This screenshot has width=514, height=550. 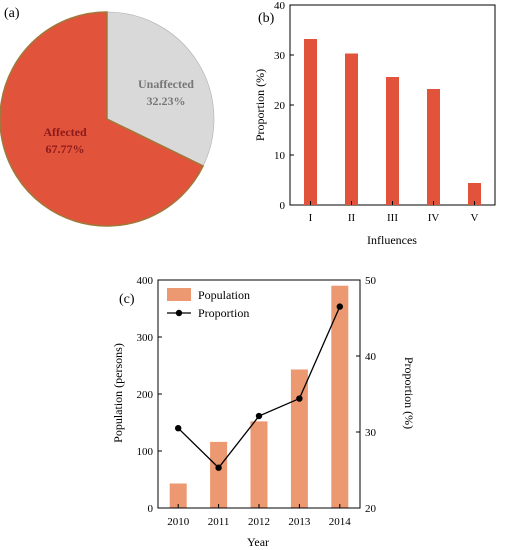 I want to click on panel-label-b: (b), so click(x=266, y=18).